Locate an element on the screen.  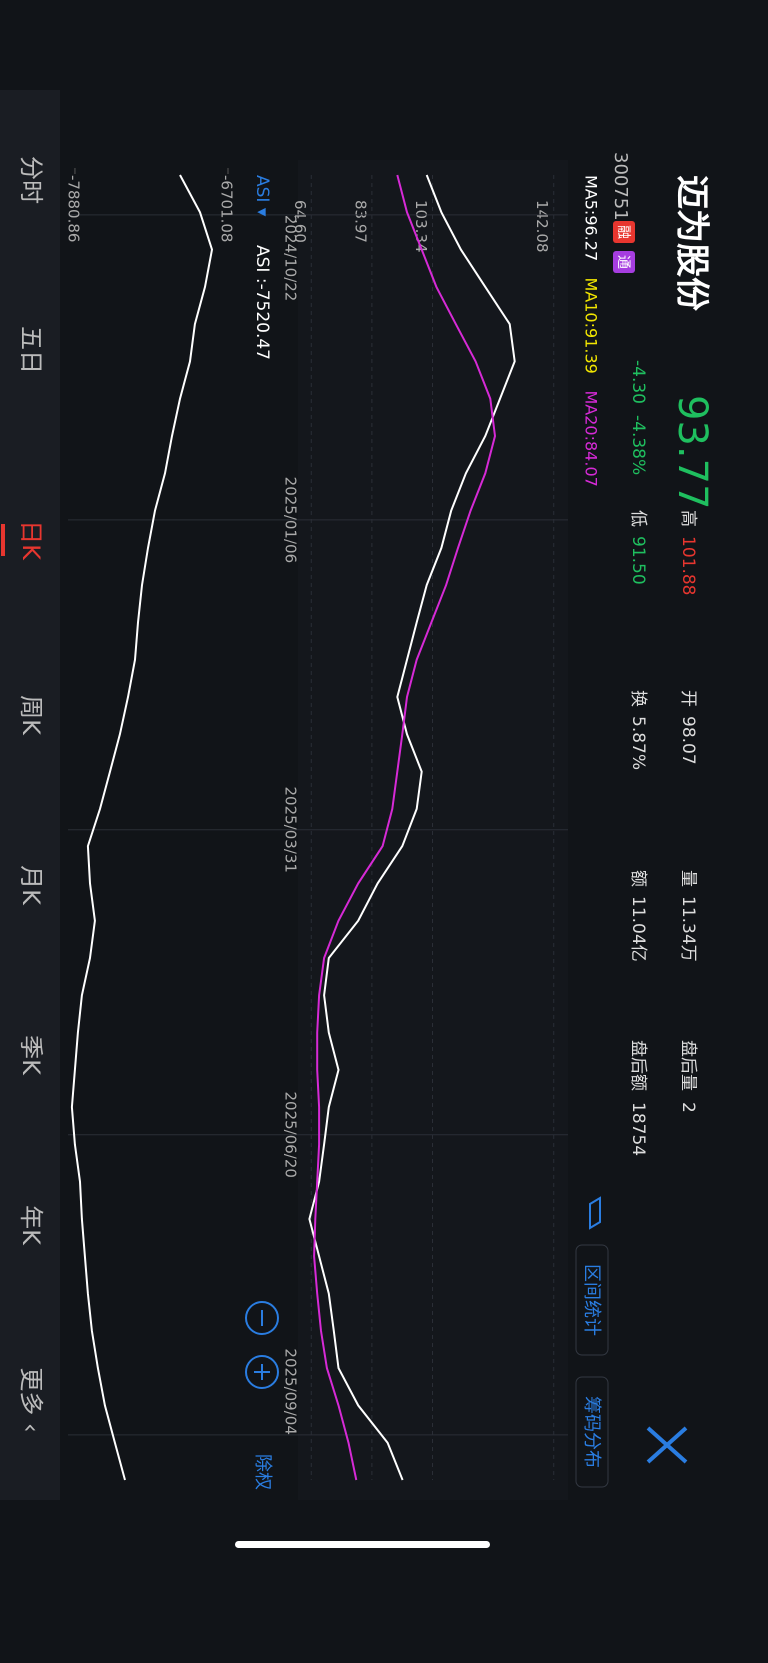
stat-label: 盘后量 is located at coordinates (688, 1065).